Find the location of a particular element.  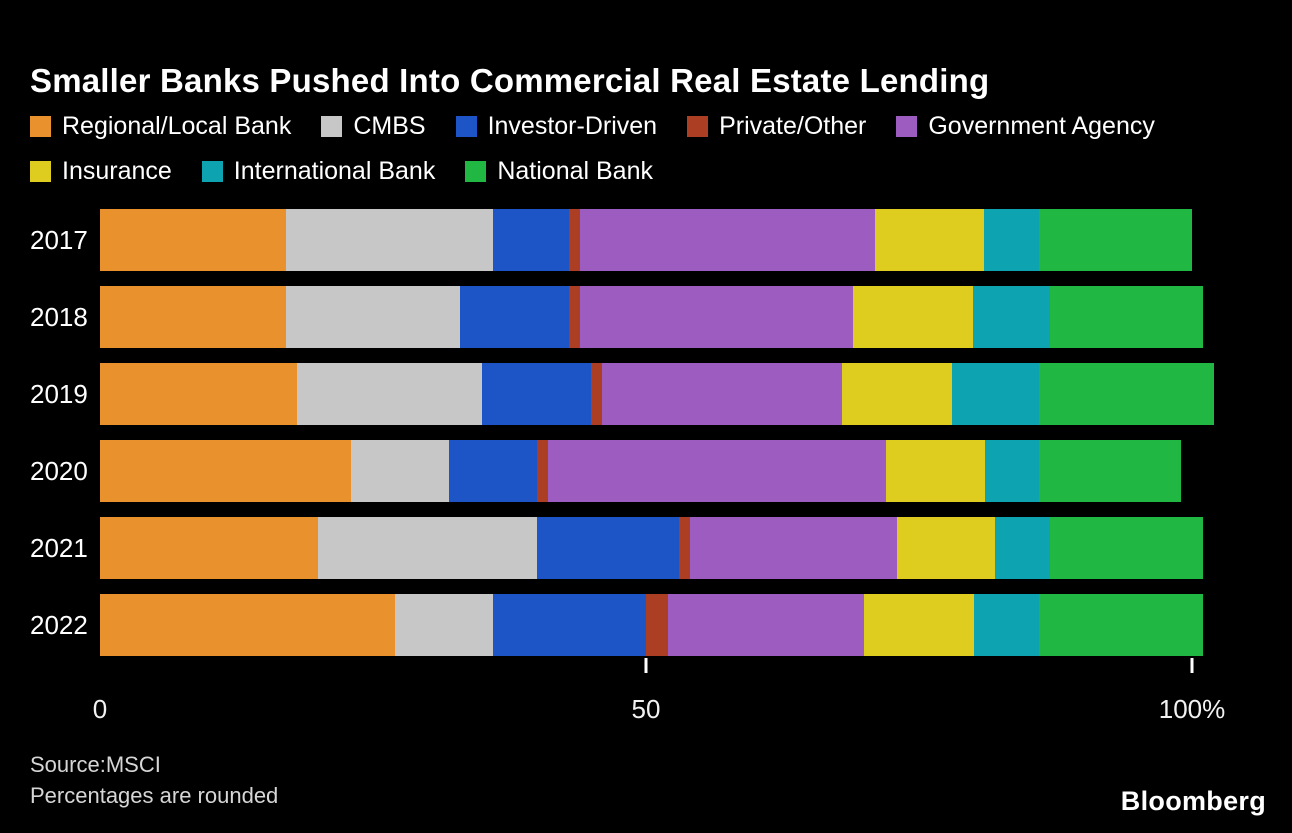

axis-tick-label-50: 50 is located at coordinates (646, 709).